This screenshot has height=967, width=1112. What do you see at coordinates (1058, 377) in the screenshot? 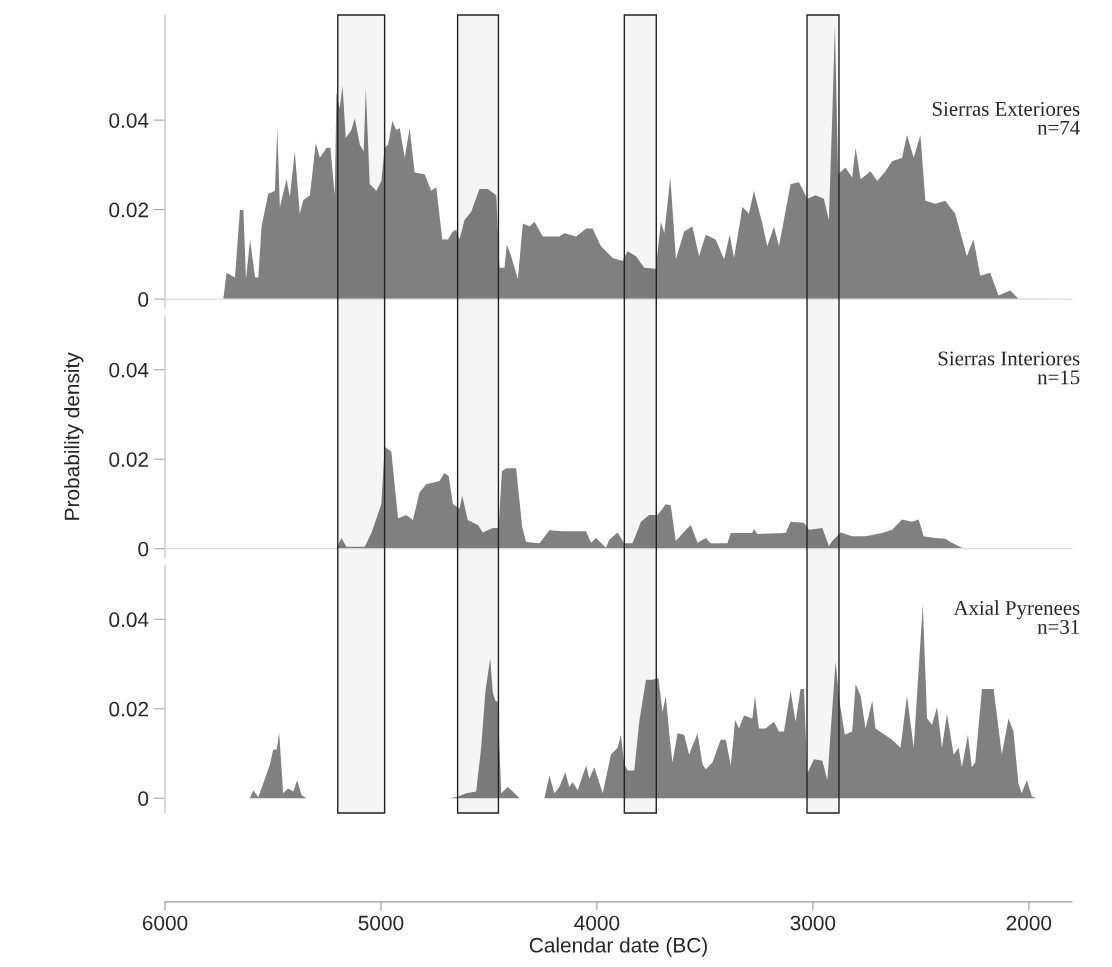
I see `text: n=15` at bounding box center [1058, 377].